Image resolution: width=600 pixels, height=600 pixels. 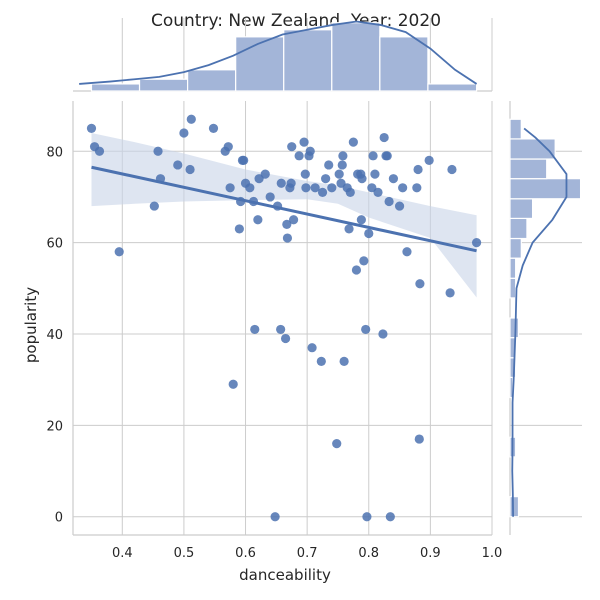 What do you see at coordinates (54, 426) in the screenshot?
I see `y-tick-label-1: 20` at bounding box center [54, 426].